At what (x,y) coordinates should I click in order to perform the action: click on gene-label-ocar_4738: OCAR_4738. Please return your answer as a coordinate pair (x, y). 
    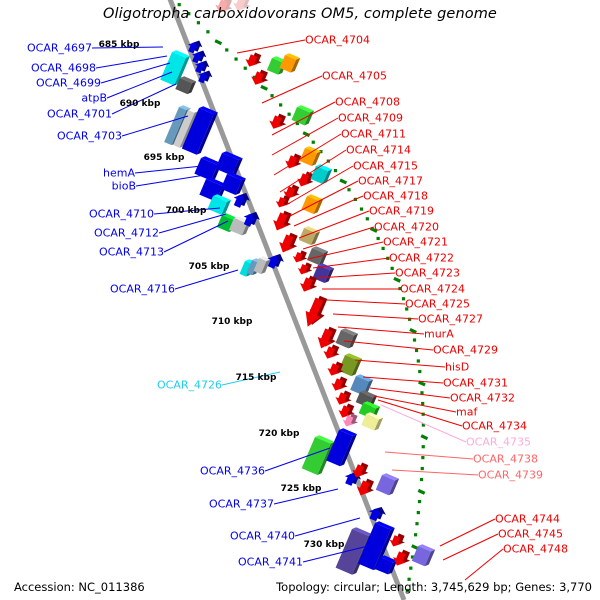
    Looking at the image, I should click on (506, 459).